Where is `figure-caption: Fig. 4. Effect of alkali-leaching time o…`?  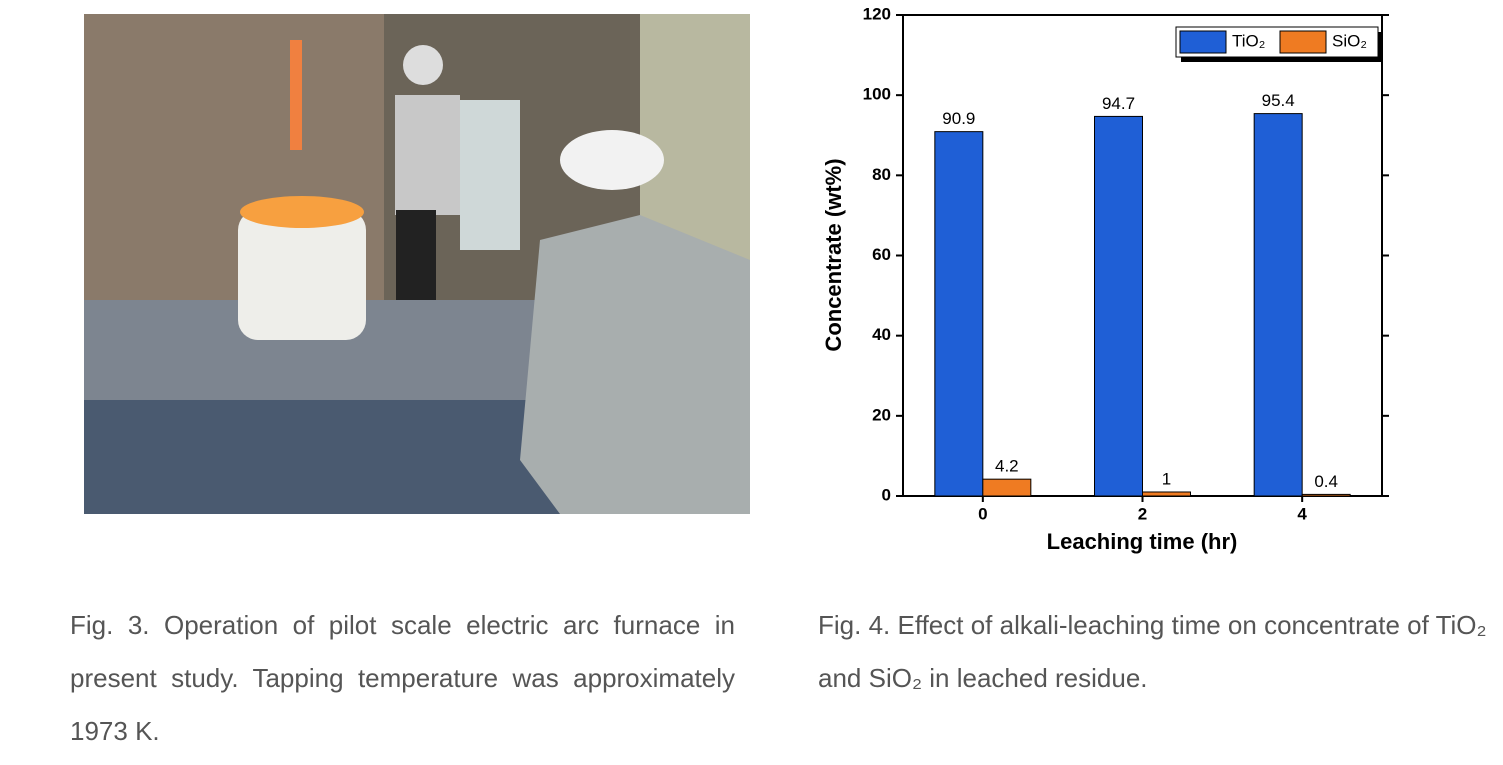 figure-caption: Fig. 4. Effect of alkali-leaching time o… is located at coordinates (1152, 651).